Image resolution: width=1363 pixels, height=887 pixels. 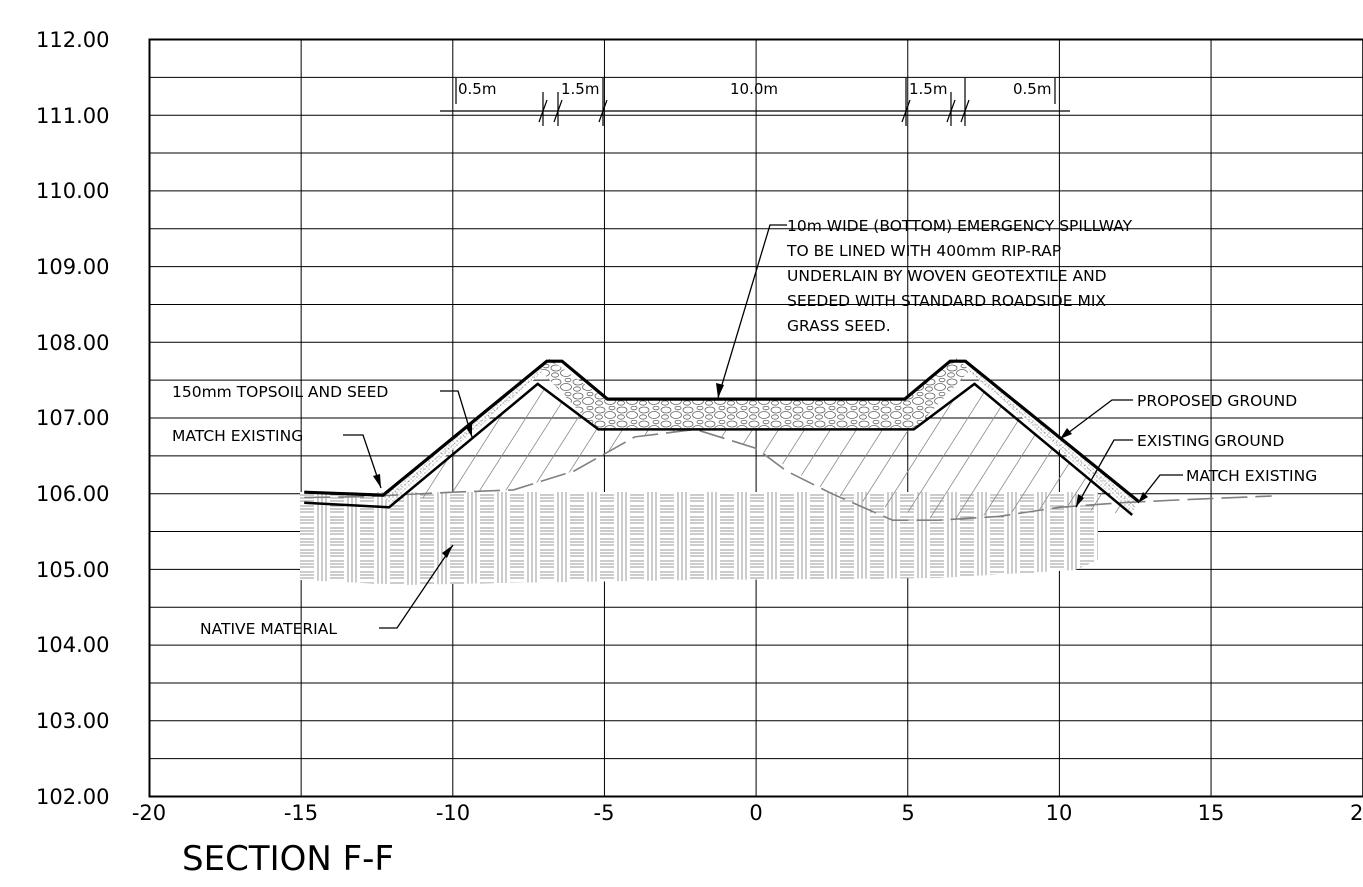 What do you see at coordinates (755, 393) in the screenshot?
I see `riprap-layer` at bounding box center [755, 393].